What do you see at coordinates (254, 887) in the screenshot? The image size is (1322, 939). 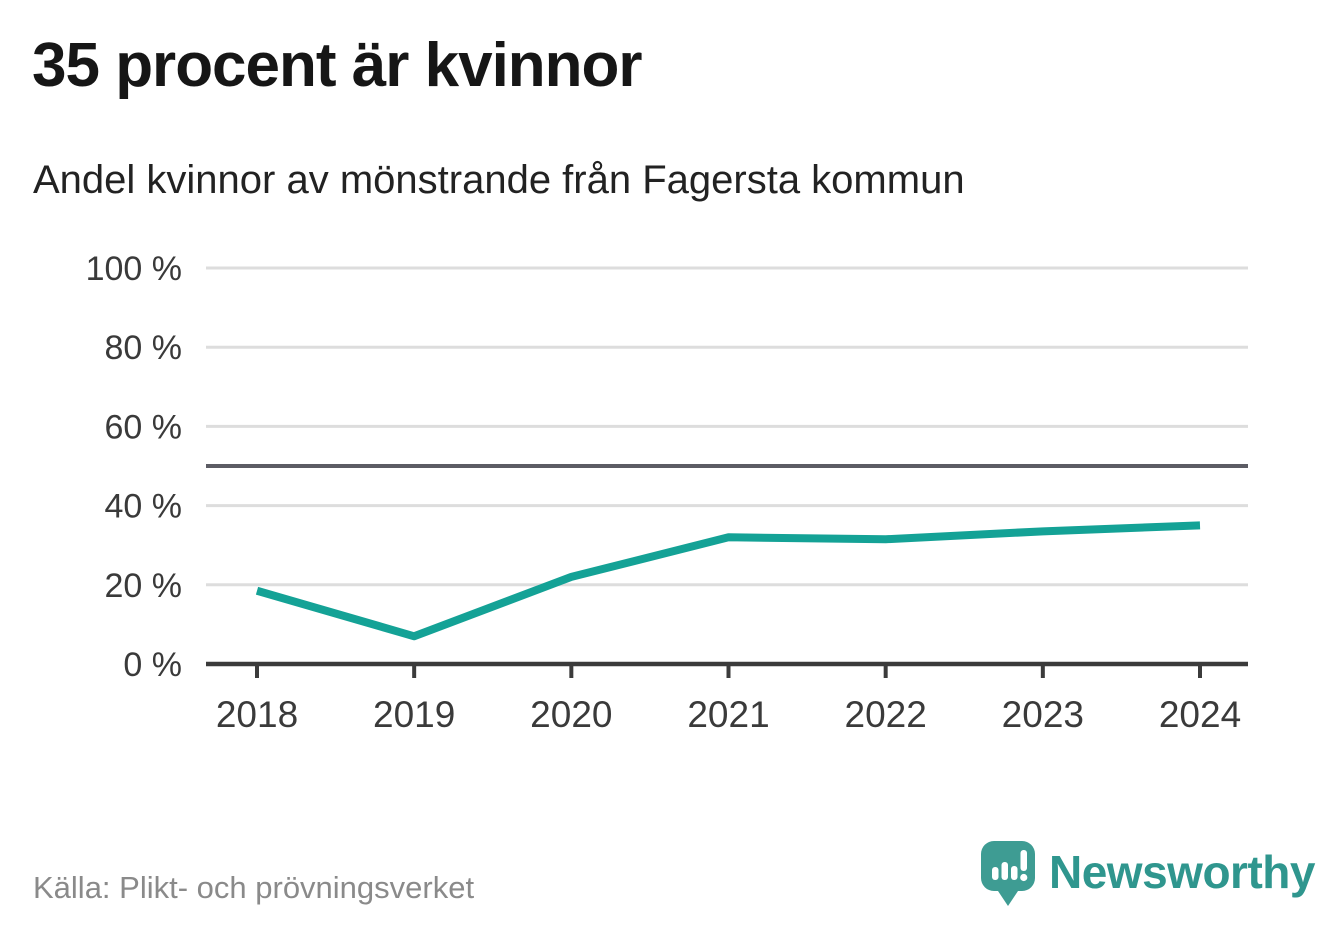 I see `source-attribution: Källa: Plikt- och prövningsverket` at bounding box center [254, 887].